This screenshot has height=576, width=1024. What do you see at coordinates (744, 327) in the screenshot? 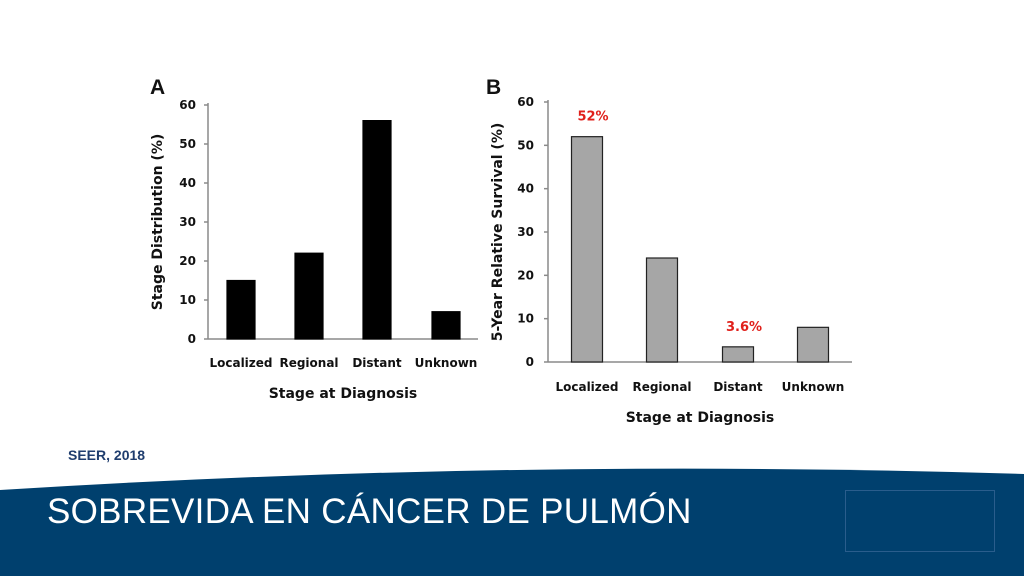
I see `data-label-distant: 3.6%` at bounding box center [744, 327].